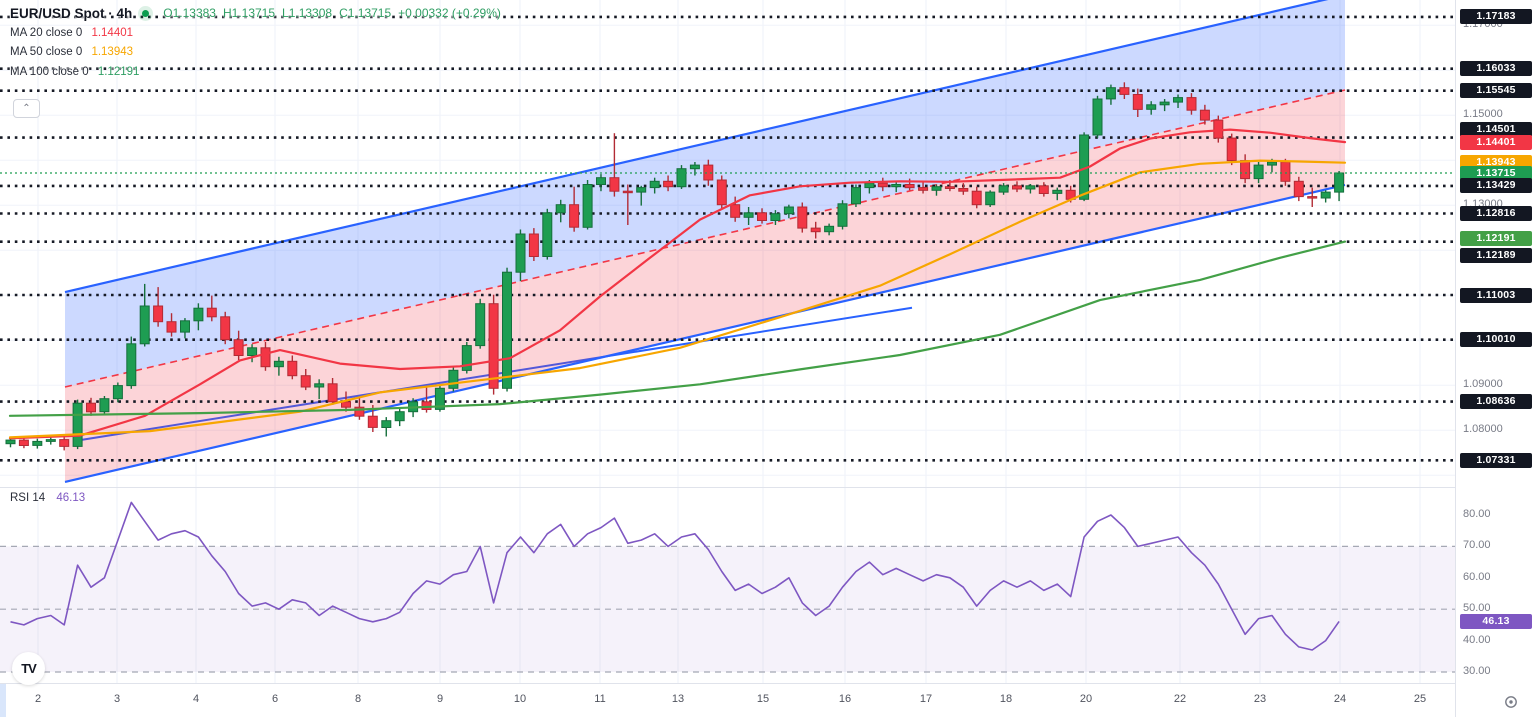 The height and width of the screenshot is (717, 1536). What do you see at coordinates (71, 498) in the screenshot?
I see `rsi-value: 46.13` at bounding box center [71, 498].